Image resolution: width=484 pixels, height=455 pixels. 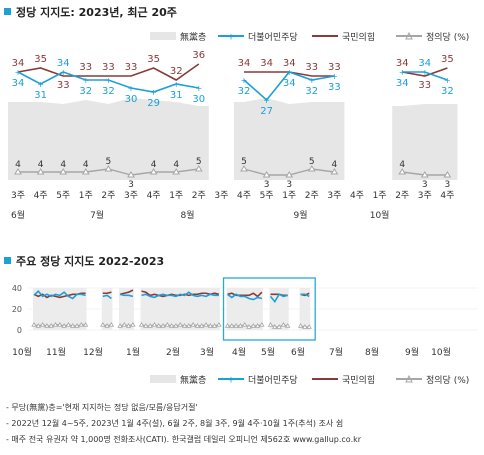 I want to click on chart1-legend-jp: 정의당 (%), so click(x=447, y=37).